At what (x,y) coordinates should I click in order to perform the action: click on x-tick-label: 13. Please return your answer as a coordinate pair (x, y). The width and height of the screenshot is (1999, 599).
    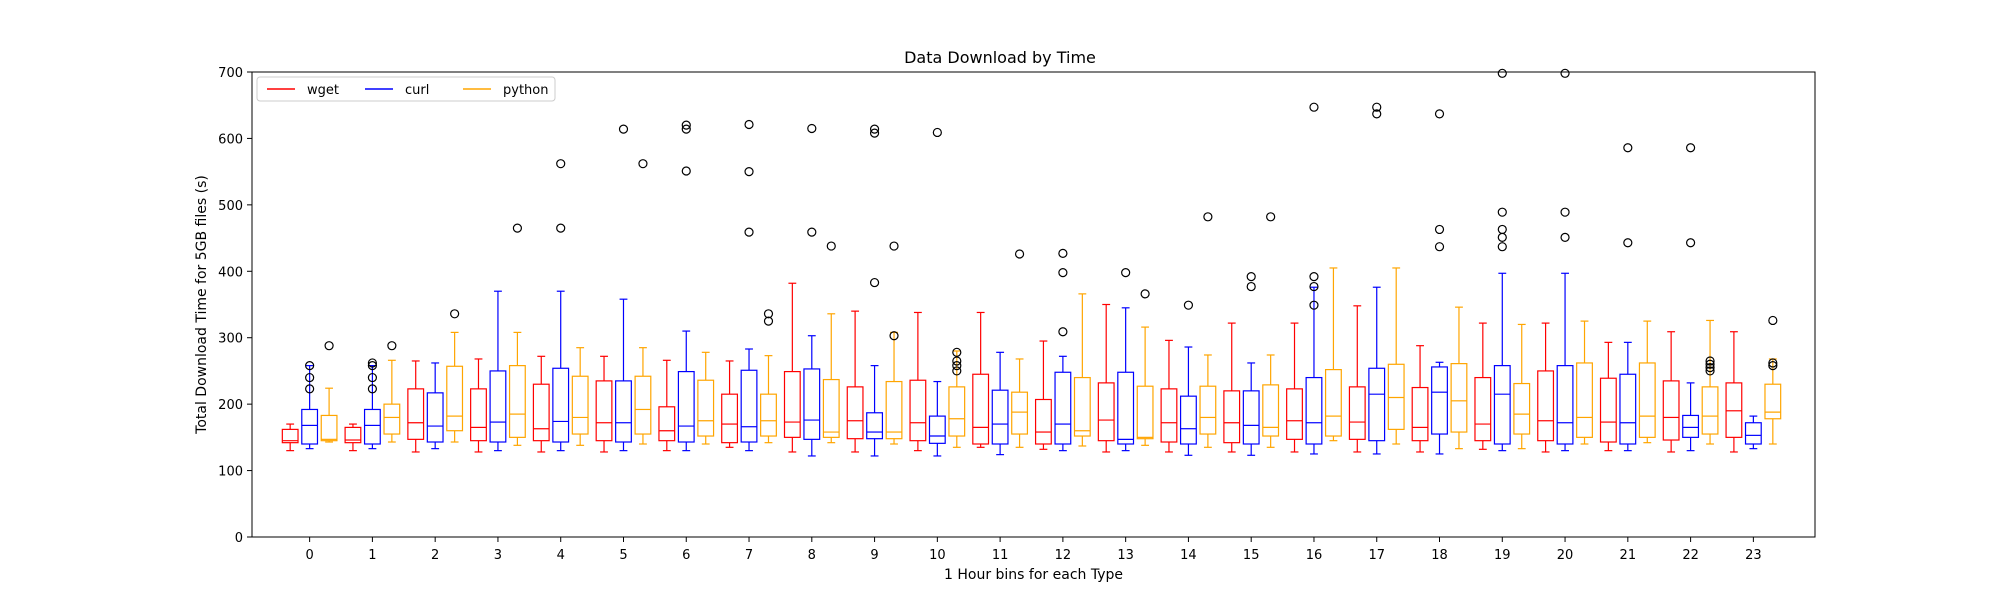
    Looking at the image, I should click on (1125, 555).